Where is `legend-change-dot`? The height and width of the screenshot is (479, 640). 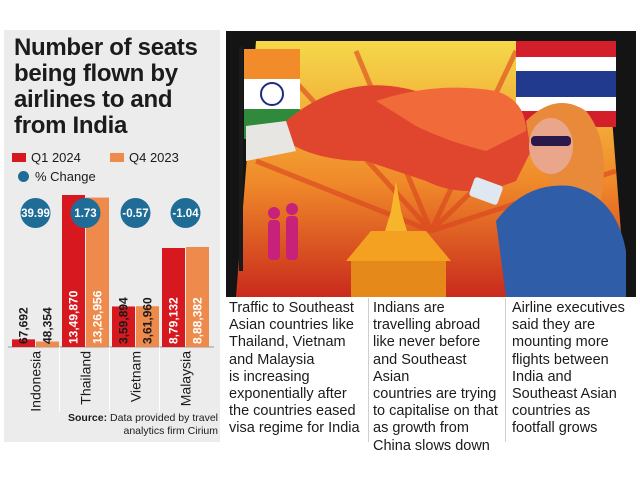 legend-change-dot is located at coordinates (23, 176).